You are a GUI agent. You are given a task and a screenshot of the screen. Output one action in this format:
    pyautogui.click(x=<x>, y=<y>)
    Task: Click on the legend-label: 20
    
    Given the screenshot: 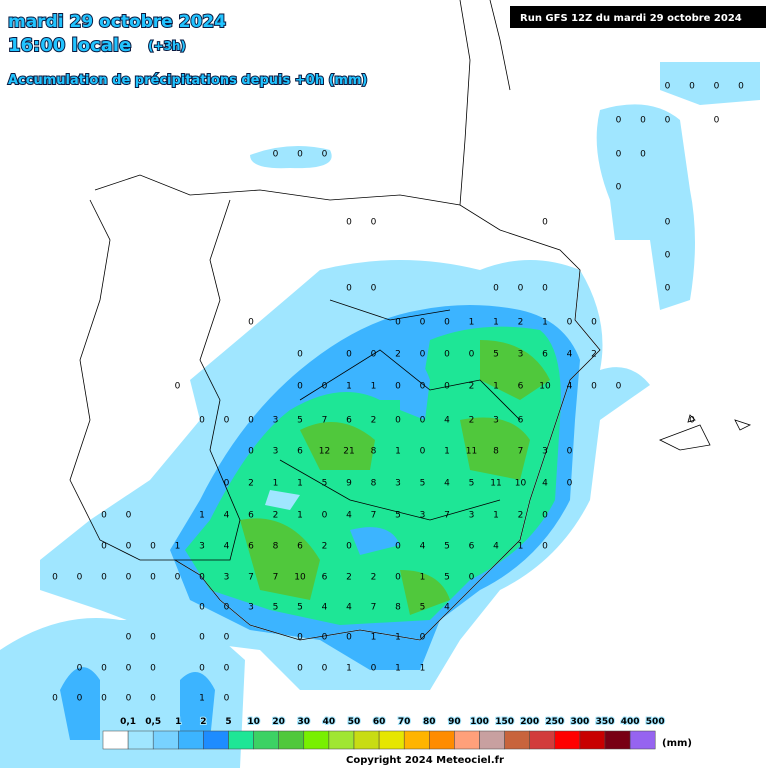 What is the action you would take?
    pyautogui.click(x=278, y=722)
    